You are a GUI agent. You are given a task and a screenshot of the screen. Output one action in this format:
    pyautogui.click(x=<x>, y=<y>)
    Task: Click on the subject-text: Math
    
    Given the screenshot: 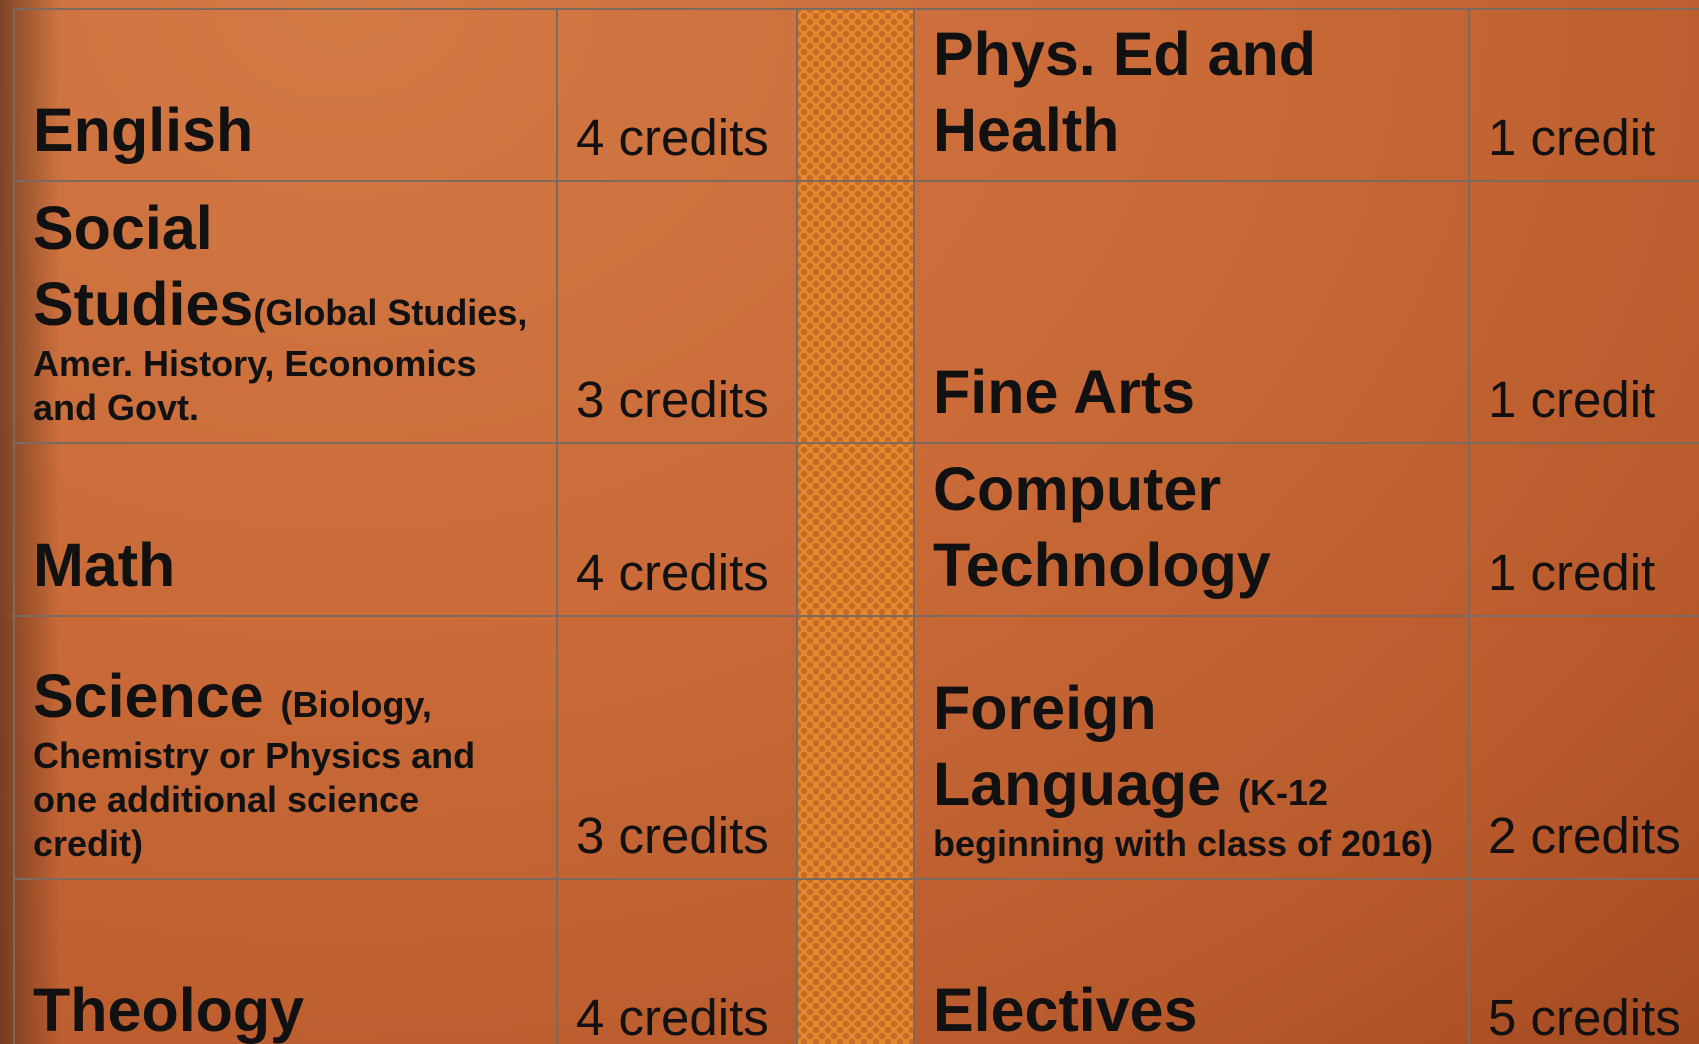 What is the action you would take?
    pyautogui.click(x=285, y=565)
    